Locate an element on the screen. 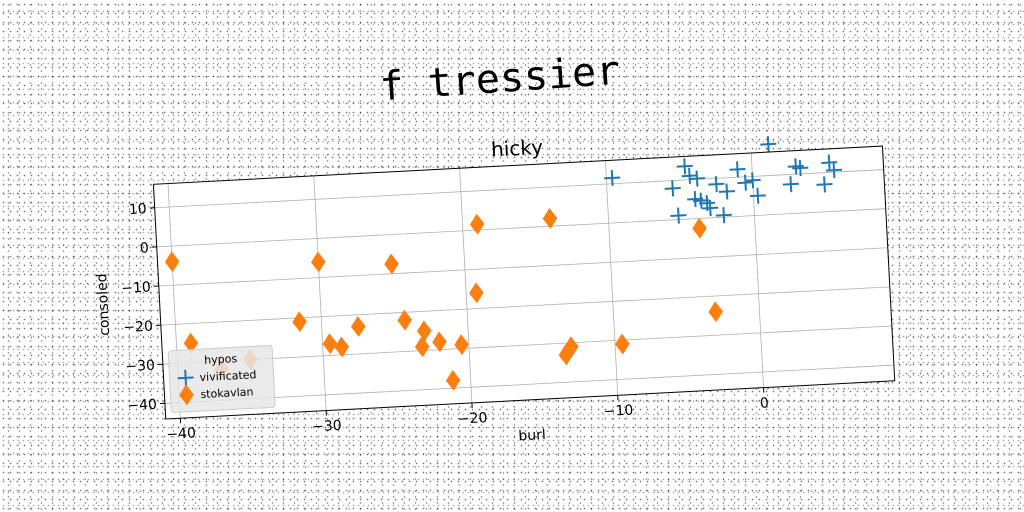  series-vivificated is located at coordinates (723, 180).